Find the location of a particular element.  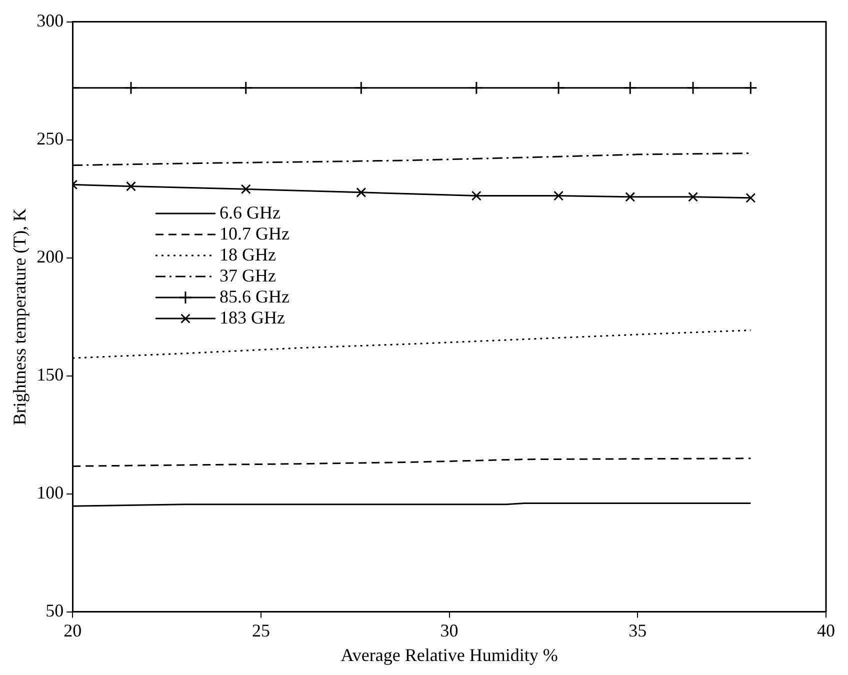

y-tick-label: 300 is located at coordinates (50, 20).